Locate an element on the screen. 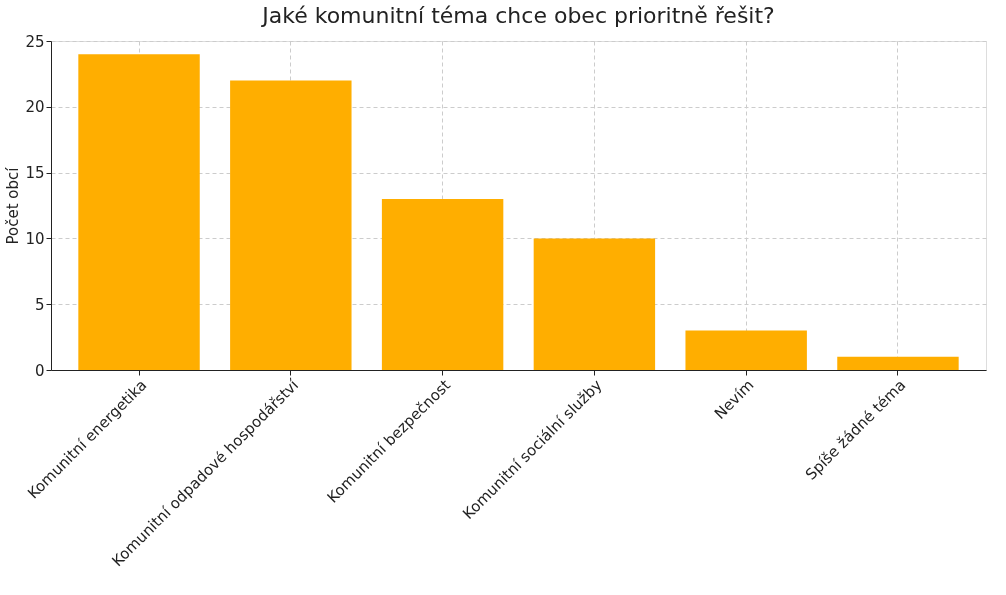  y-tick-label: 0 is located at coordinates (39, 370).